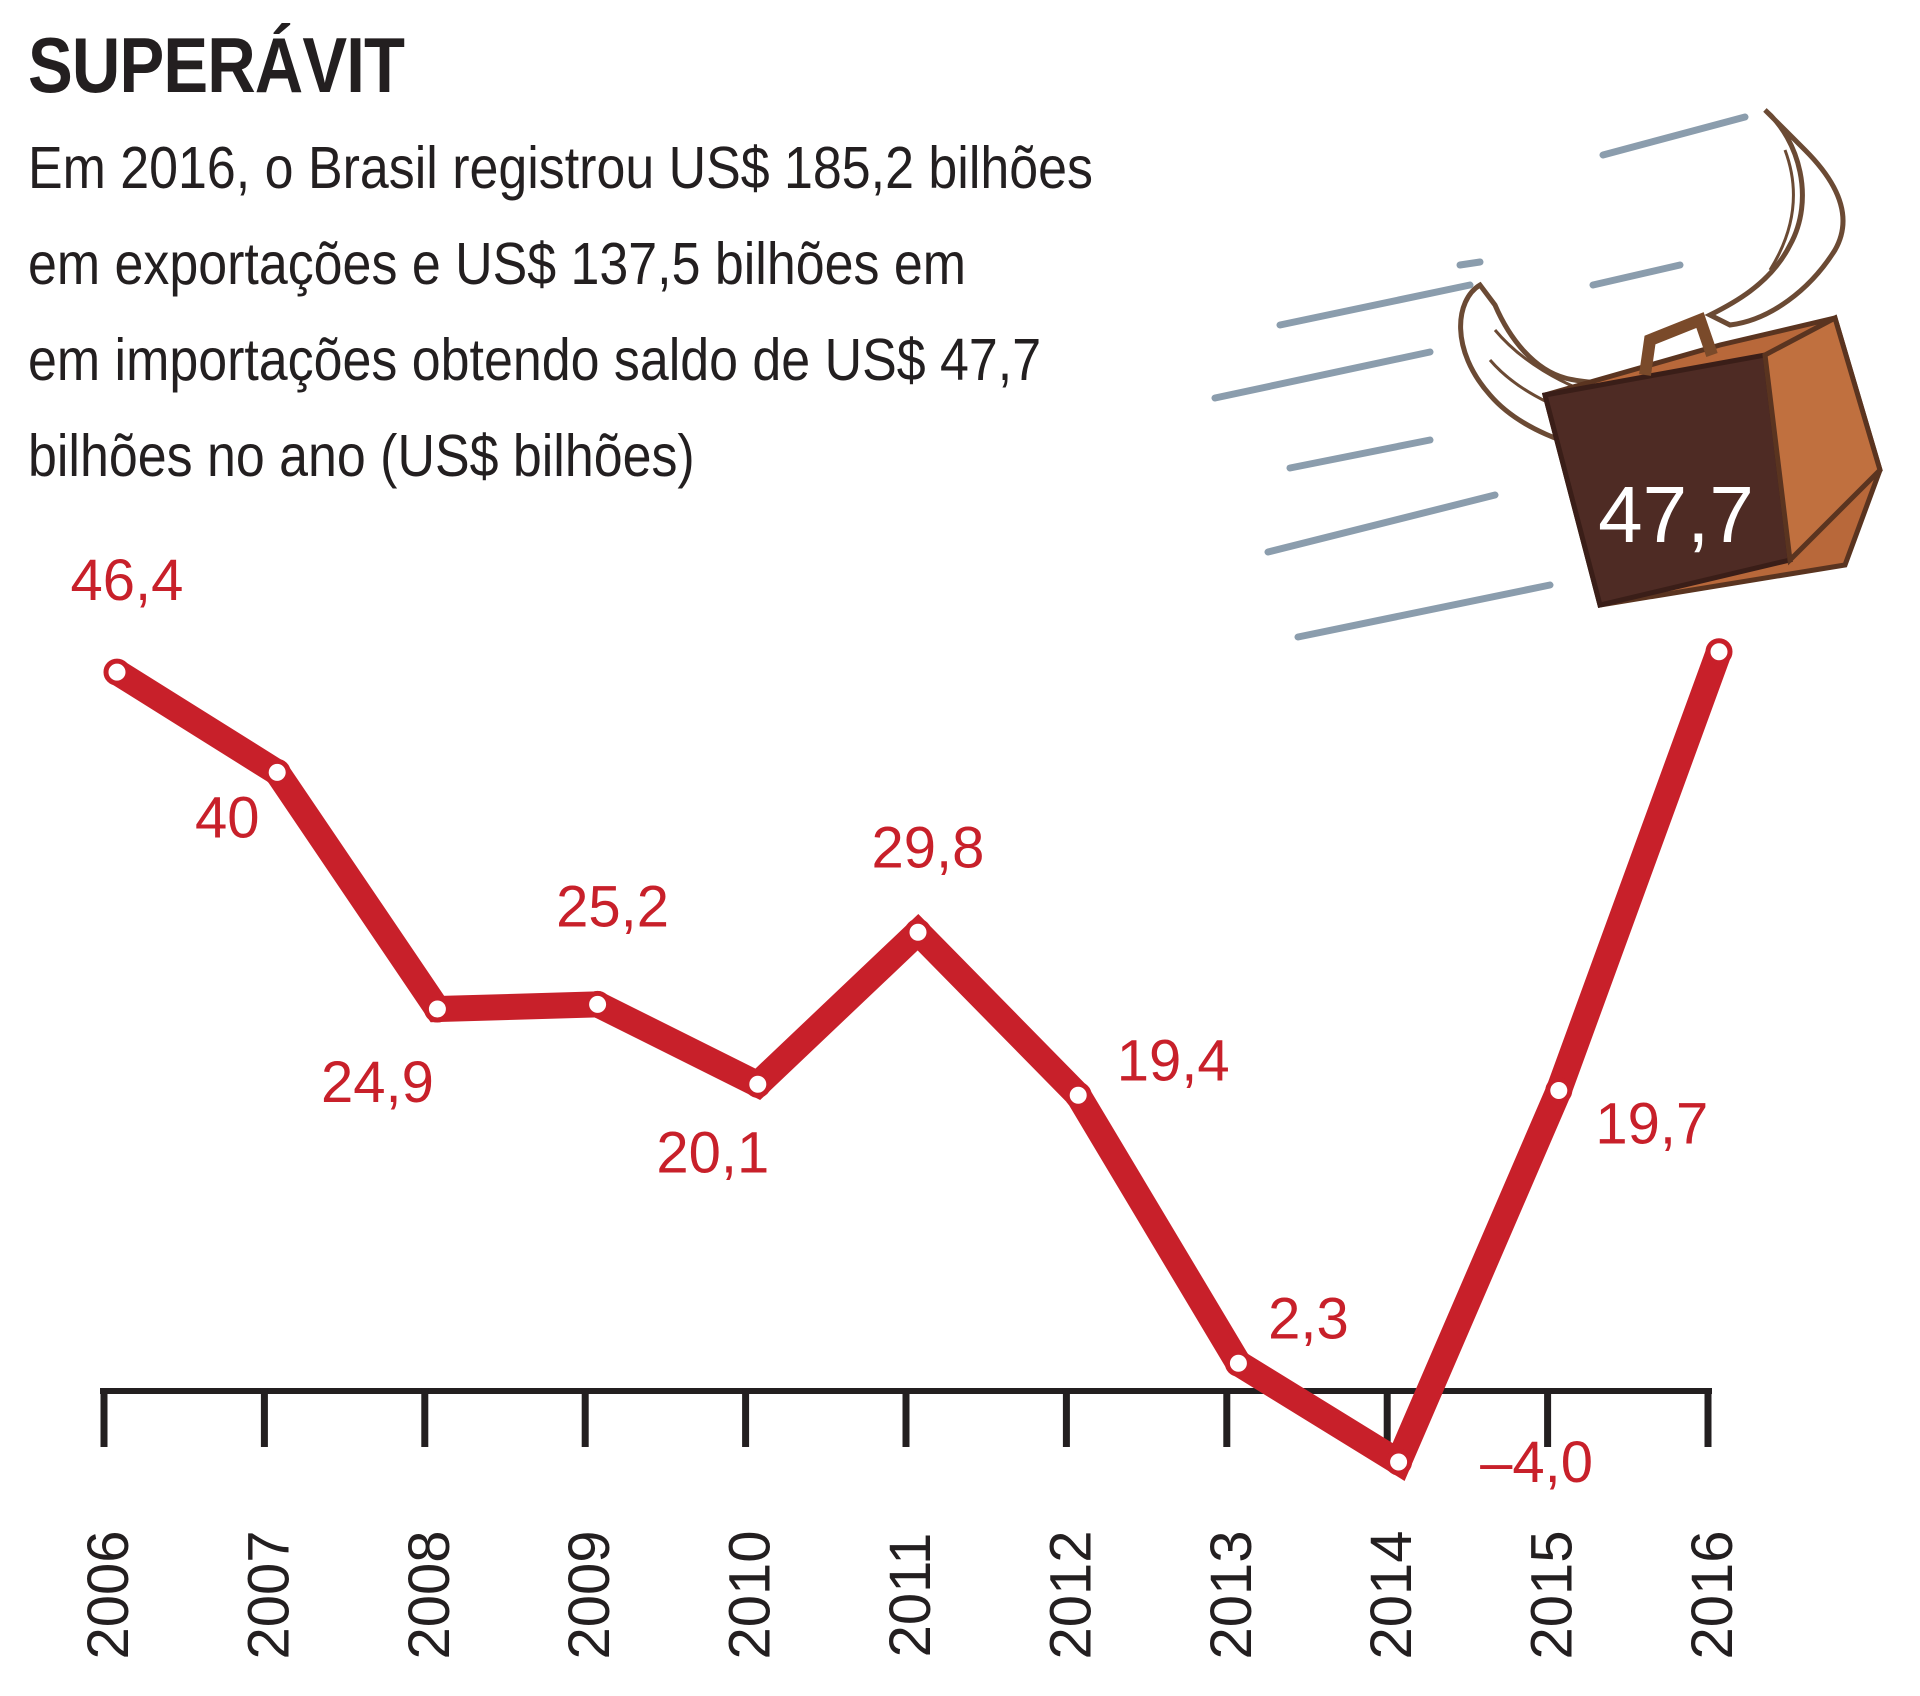  I want to click on data-point-2009, so click(598, 1004).